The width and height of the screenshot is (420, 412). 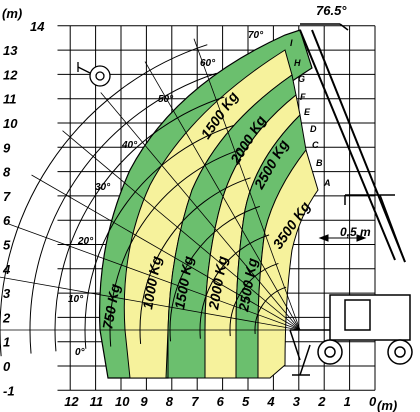 I want to click on y-tick-label: 10, so click(x=10, y=123).